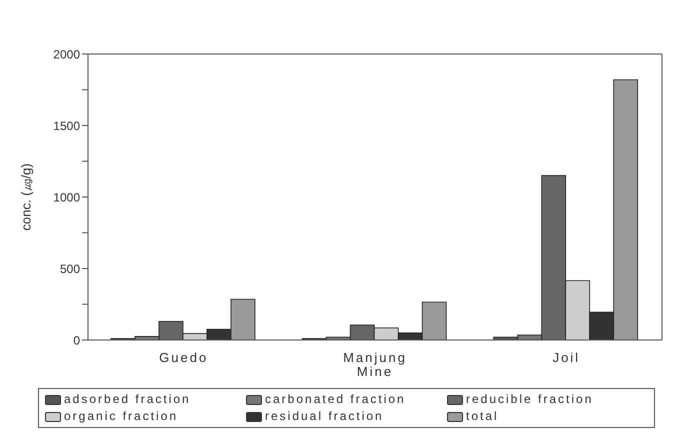 This screenshot has width=685, height=438. What do you see at coordinates (70, 269) in the screenshot?
I see `y-tick-label: 500` at bounding box center [70, 269].